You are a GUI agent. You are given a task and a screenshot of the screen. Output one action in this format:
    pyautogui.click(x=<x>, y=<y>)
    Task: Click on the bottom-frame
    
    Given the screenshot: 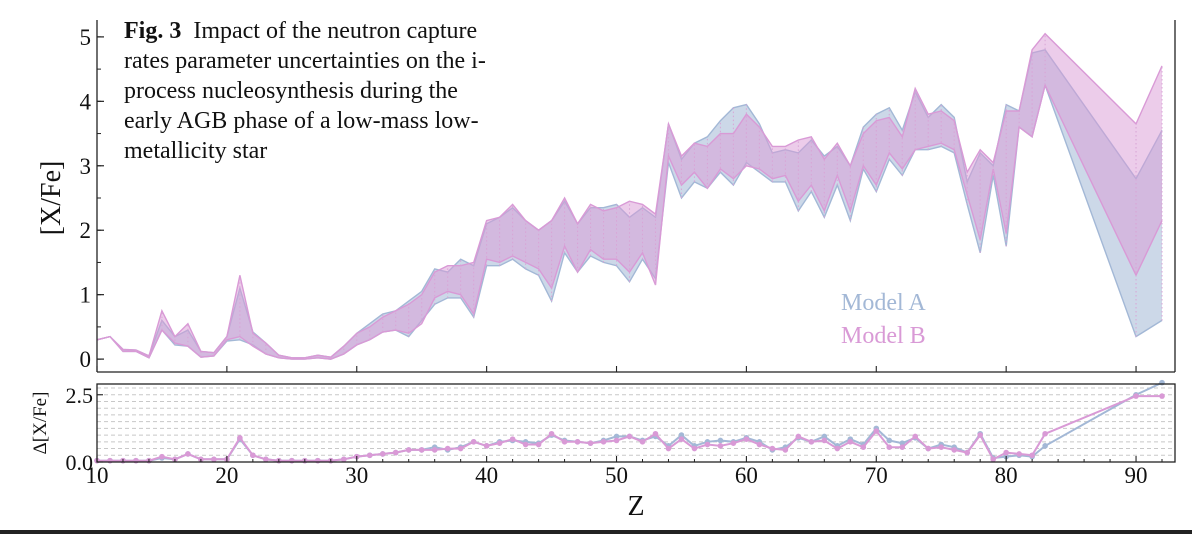 What is the action you would take?
    pyautogui.click(x=636, y=423)
    